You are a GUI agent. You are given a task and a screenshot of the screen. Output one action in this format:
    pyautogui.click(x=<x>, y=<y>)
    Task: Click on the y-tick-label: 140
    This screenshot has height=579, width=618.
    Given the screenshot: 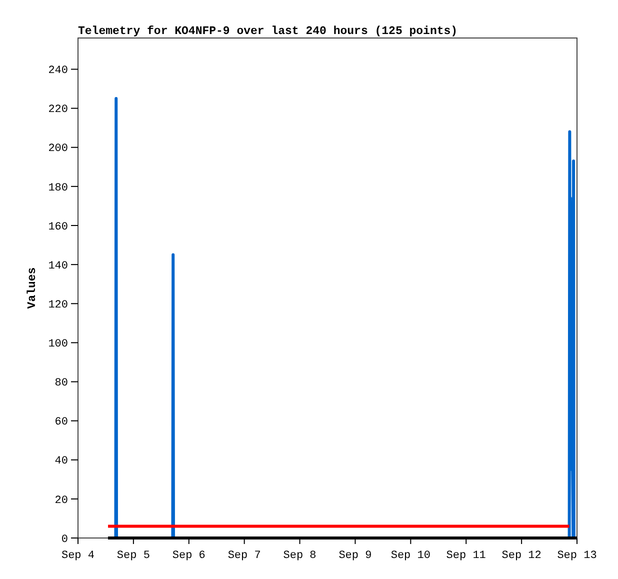 What is the action you would take?
    pyautogui.click(x=58, y=266)
    